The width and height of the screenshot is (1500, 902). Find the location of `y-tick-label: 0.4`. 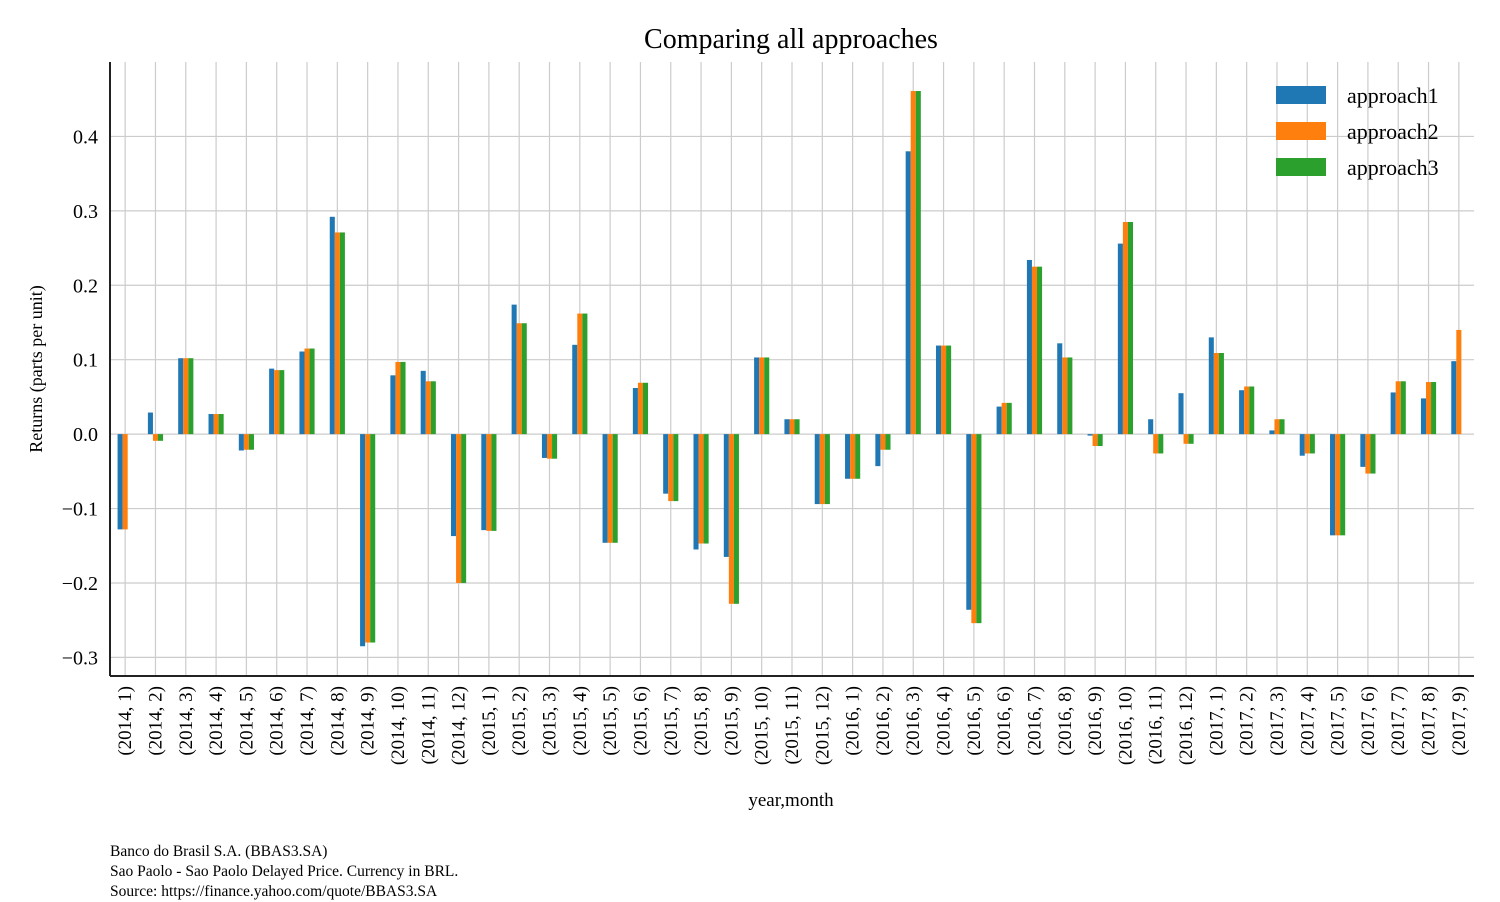

y-tick-label: 0.4 is located at coordinates (85, 137).